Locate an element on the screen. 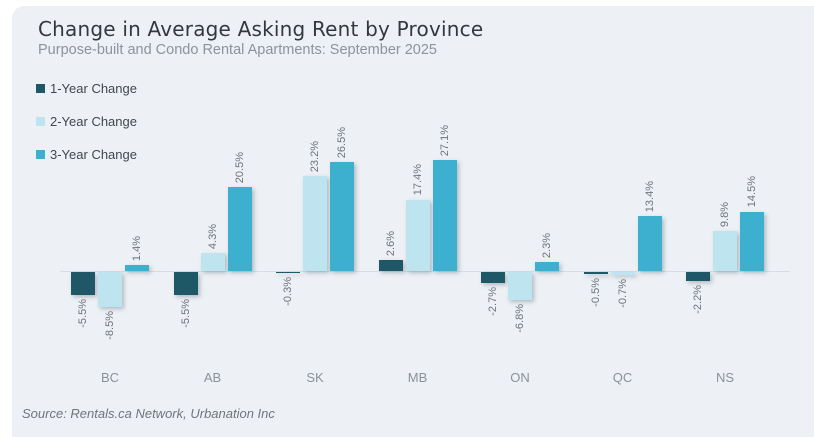 The height and width of the screenshot is (437, 814). bar-3-year-change-sk is located at coordinates (342, 216).